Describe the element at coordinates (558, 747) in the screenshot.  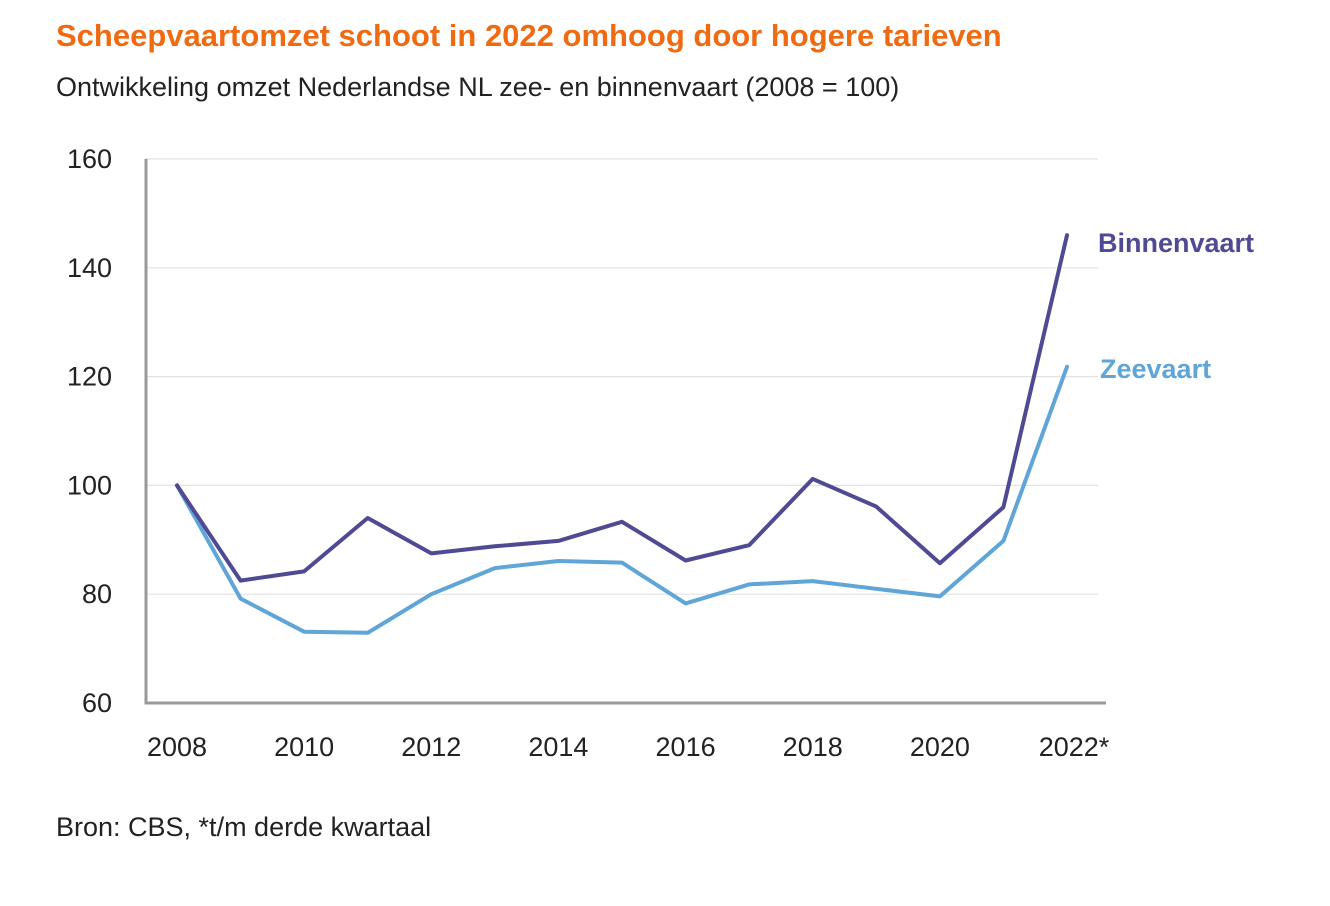
I see `x-tick-label-2014: 2014` at that location.